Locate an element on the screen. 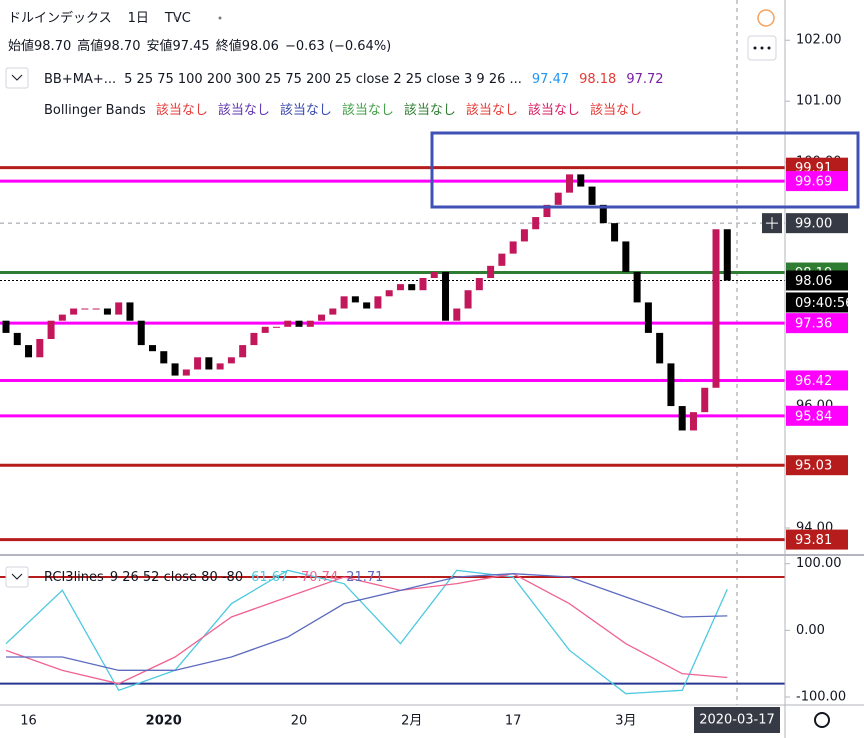 This screenshot has width=864, height=738. y-tick-label: 101.00 is located at coordinates (819, 101).